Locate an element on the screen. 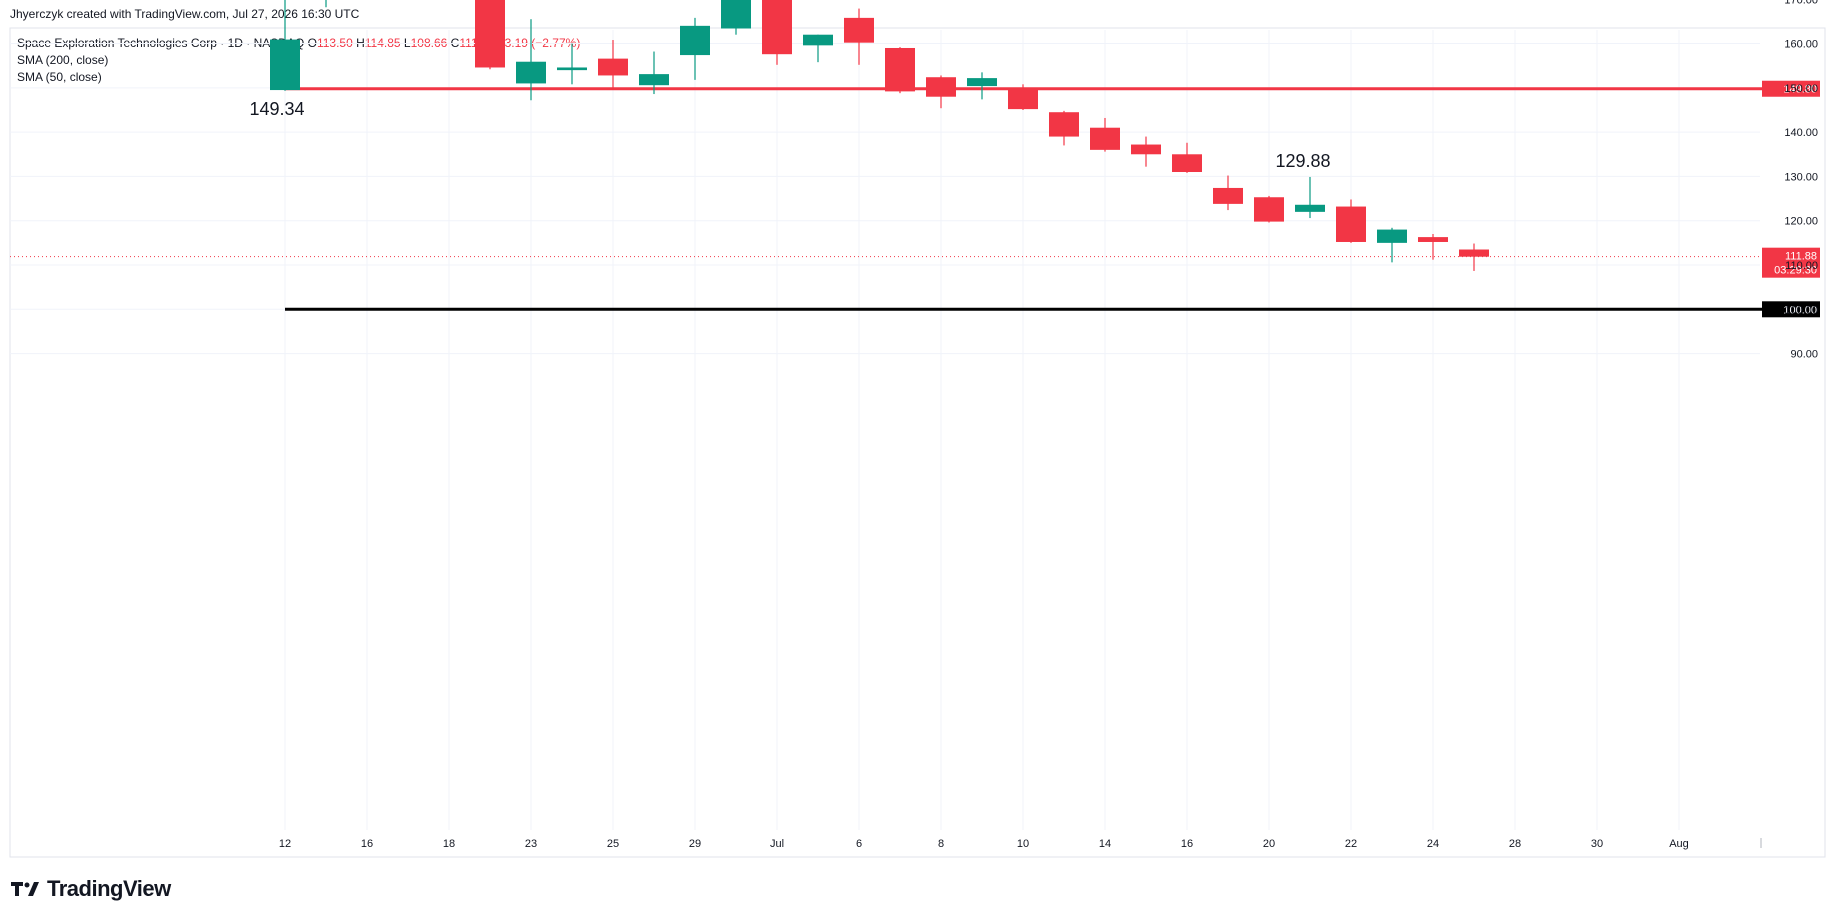 The width and height of the screenshot is (1835, 917). horizontal-line-price-label: 149.80 is located at coordinates (1800, 90).